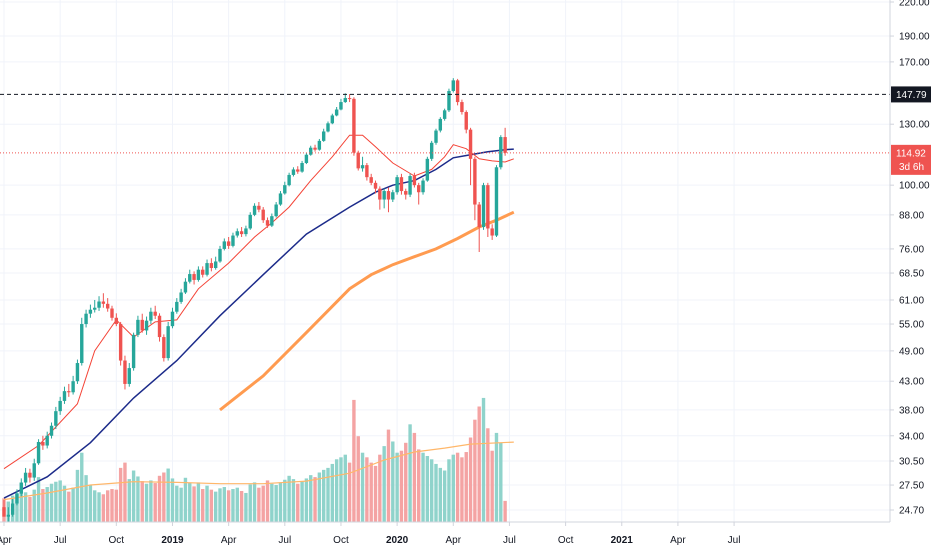 This screenshot has width=932, height=550. What do you see at coordinates (445, 123) in the screenshot?
I see `price-lines` at bounding box center [445, 123].